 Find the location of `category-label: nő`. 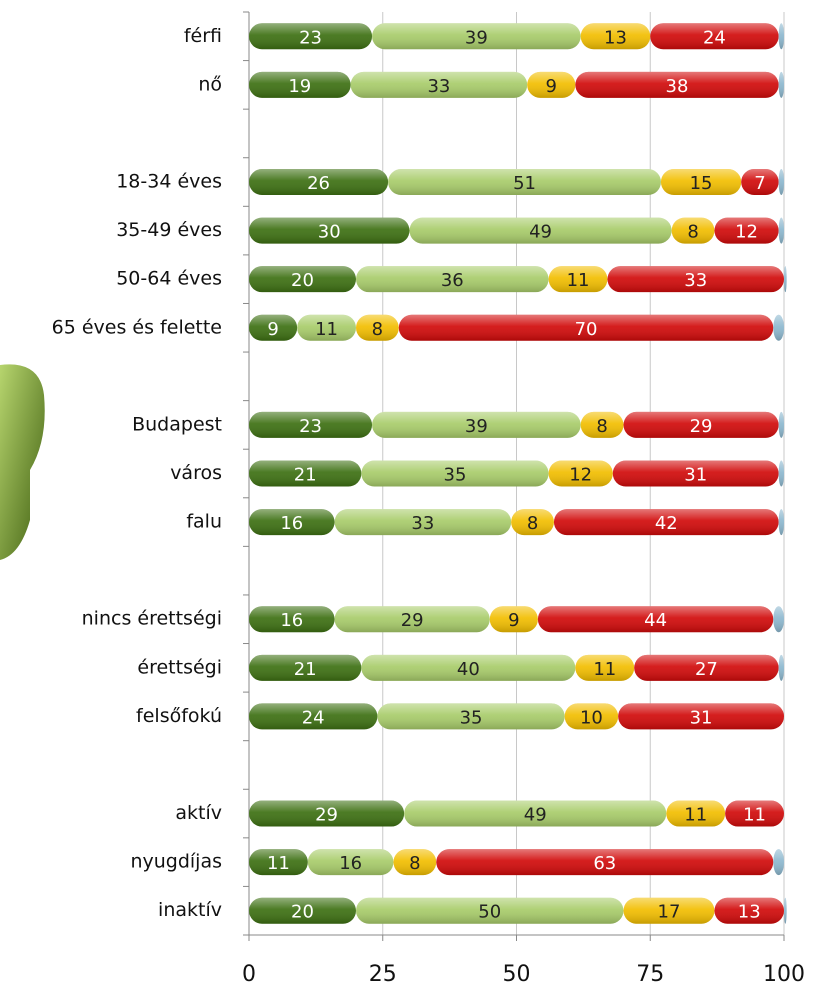

category-label: nő is located at coordinates (210, 84).